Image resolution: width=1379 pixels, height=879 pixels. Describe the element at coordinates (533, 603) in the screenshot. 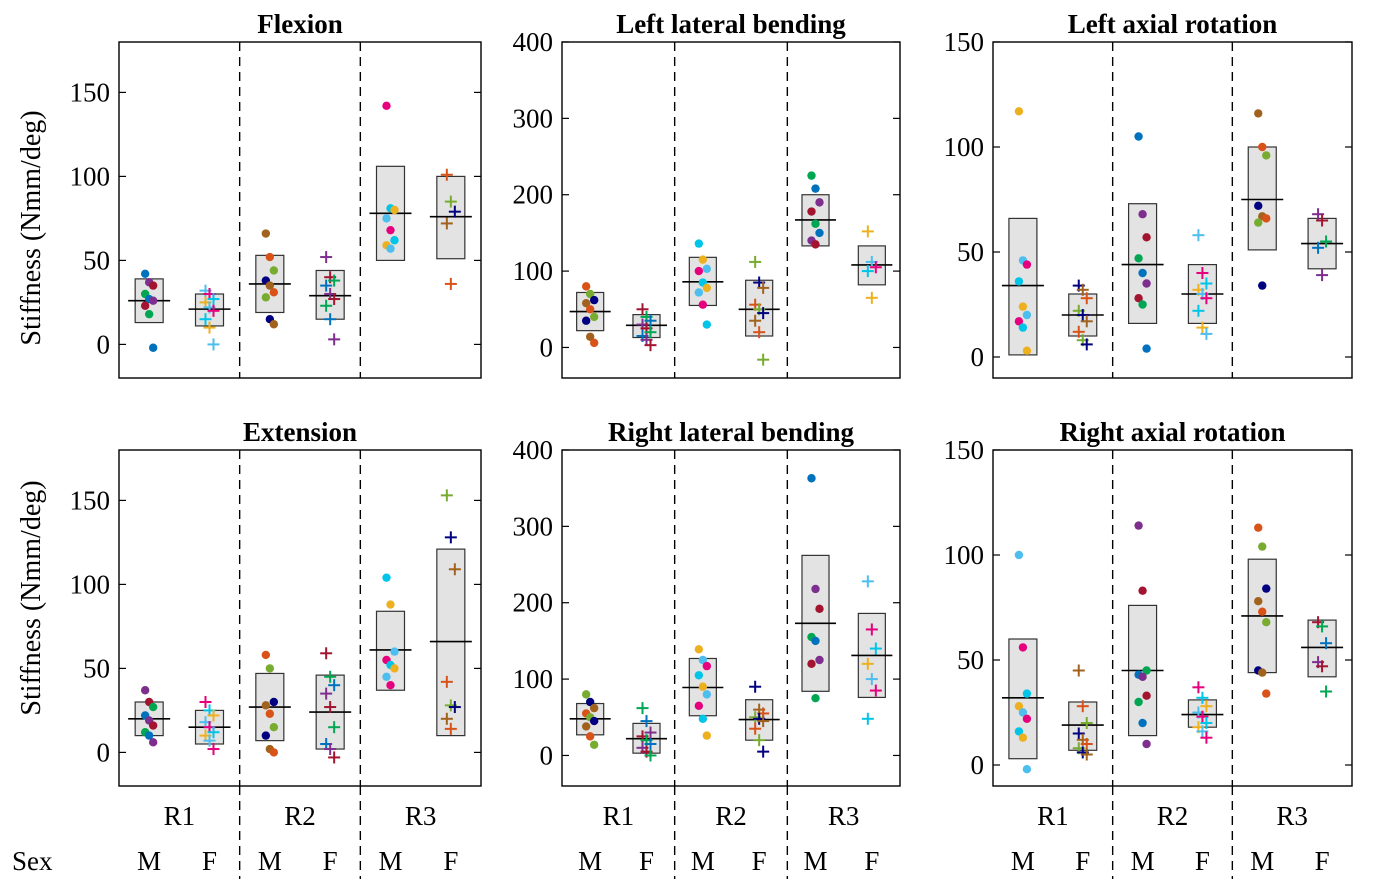

I see `y-tick-label: 200` at that location.